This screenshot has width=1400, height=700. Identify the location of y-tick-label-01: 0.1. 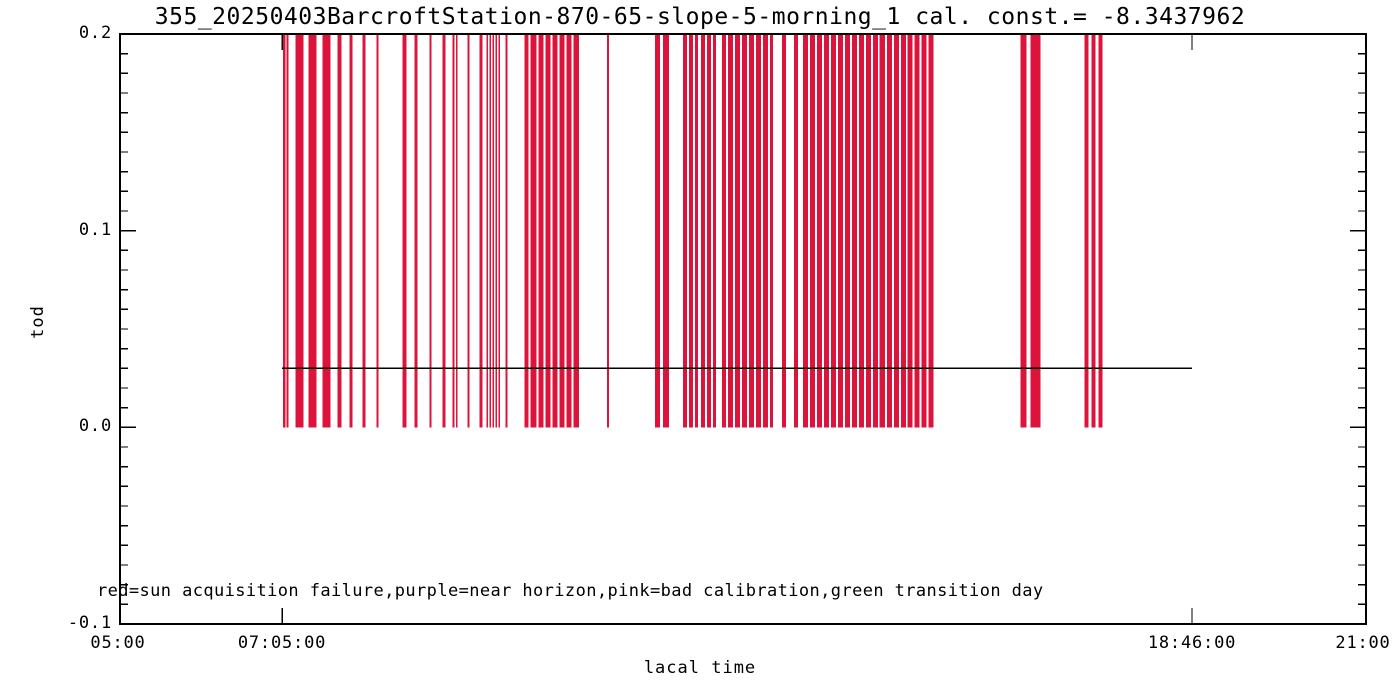
(95, 230).